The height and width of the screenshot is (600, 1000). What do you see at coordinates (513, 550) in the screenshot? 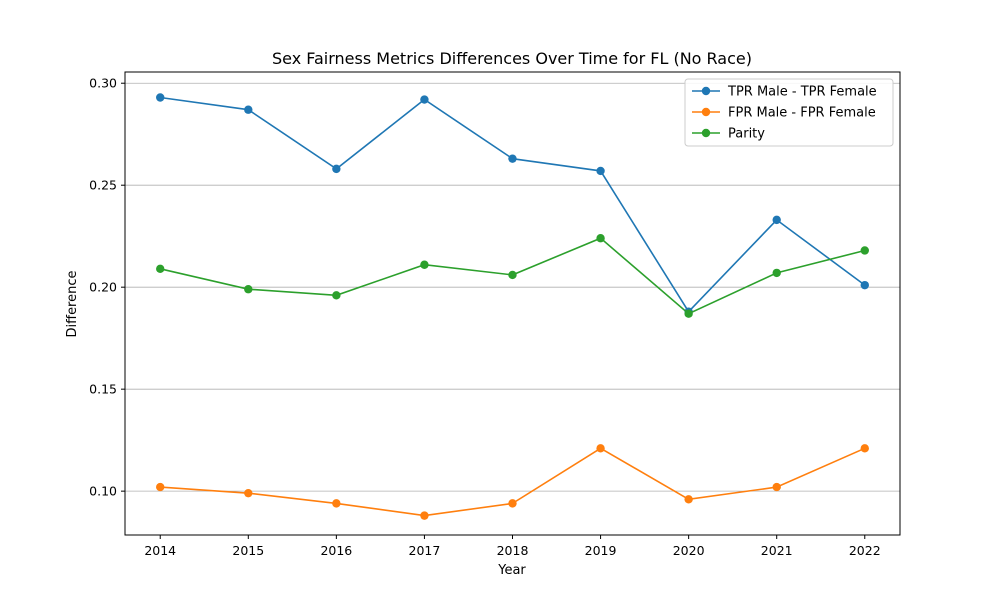
I see `x-tick-label: 2018` at bounding box center [513, 550].